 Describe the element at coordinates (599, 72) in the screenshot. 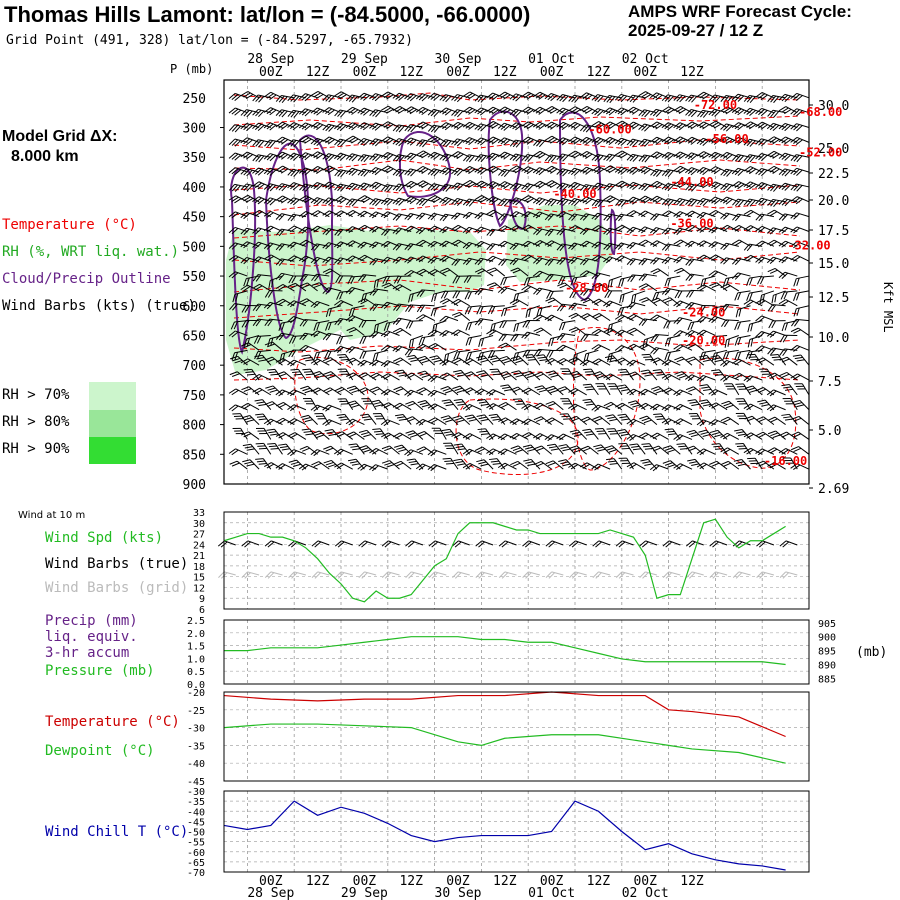

I see `hour-tick-label-top: 12Z` at that location.